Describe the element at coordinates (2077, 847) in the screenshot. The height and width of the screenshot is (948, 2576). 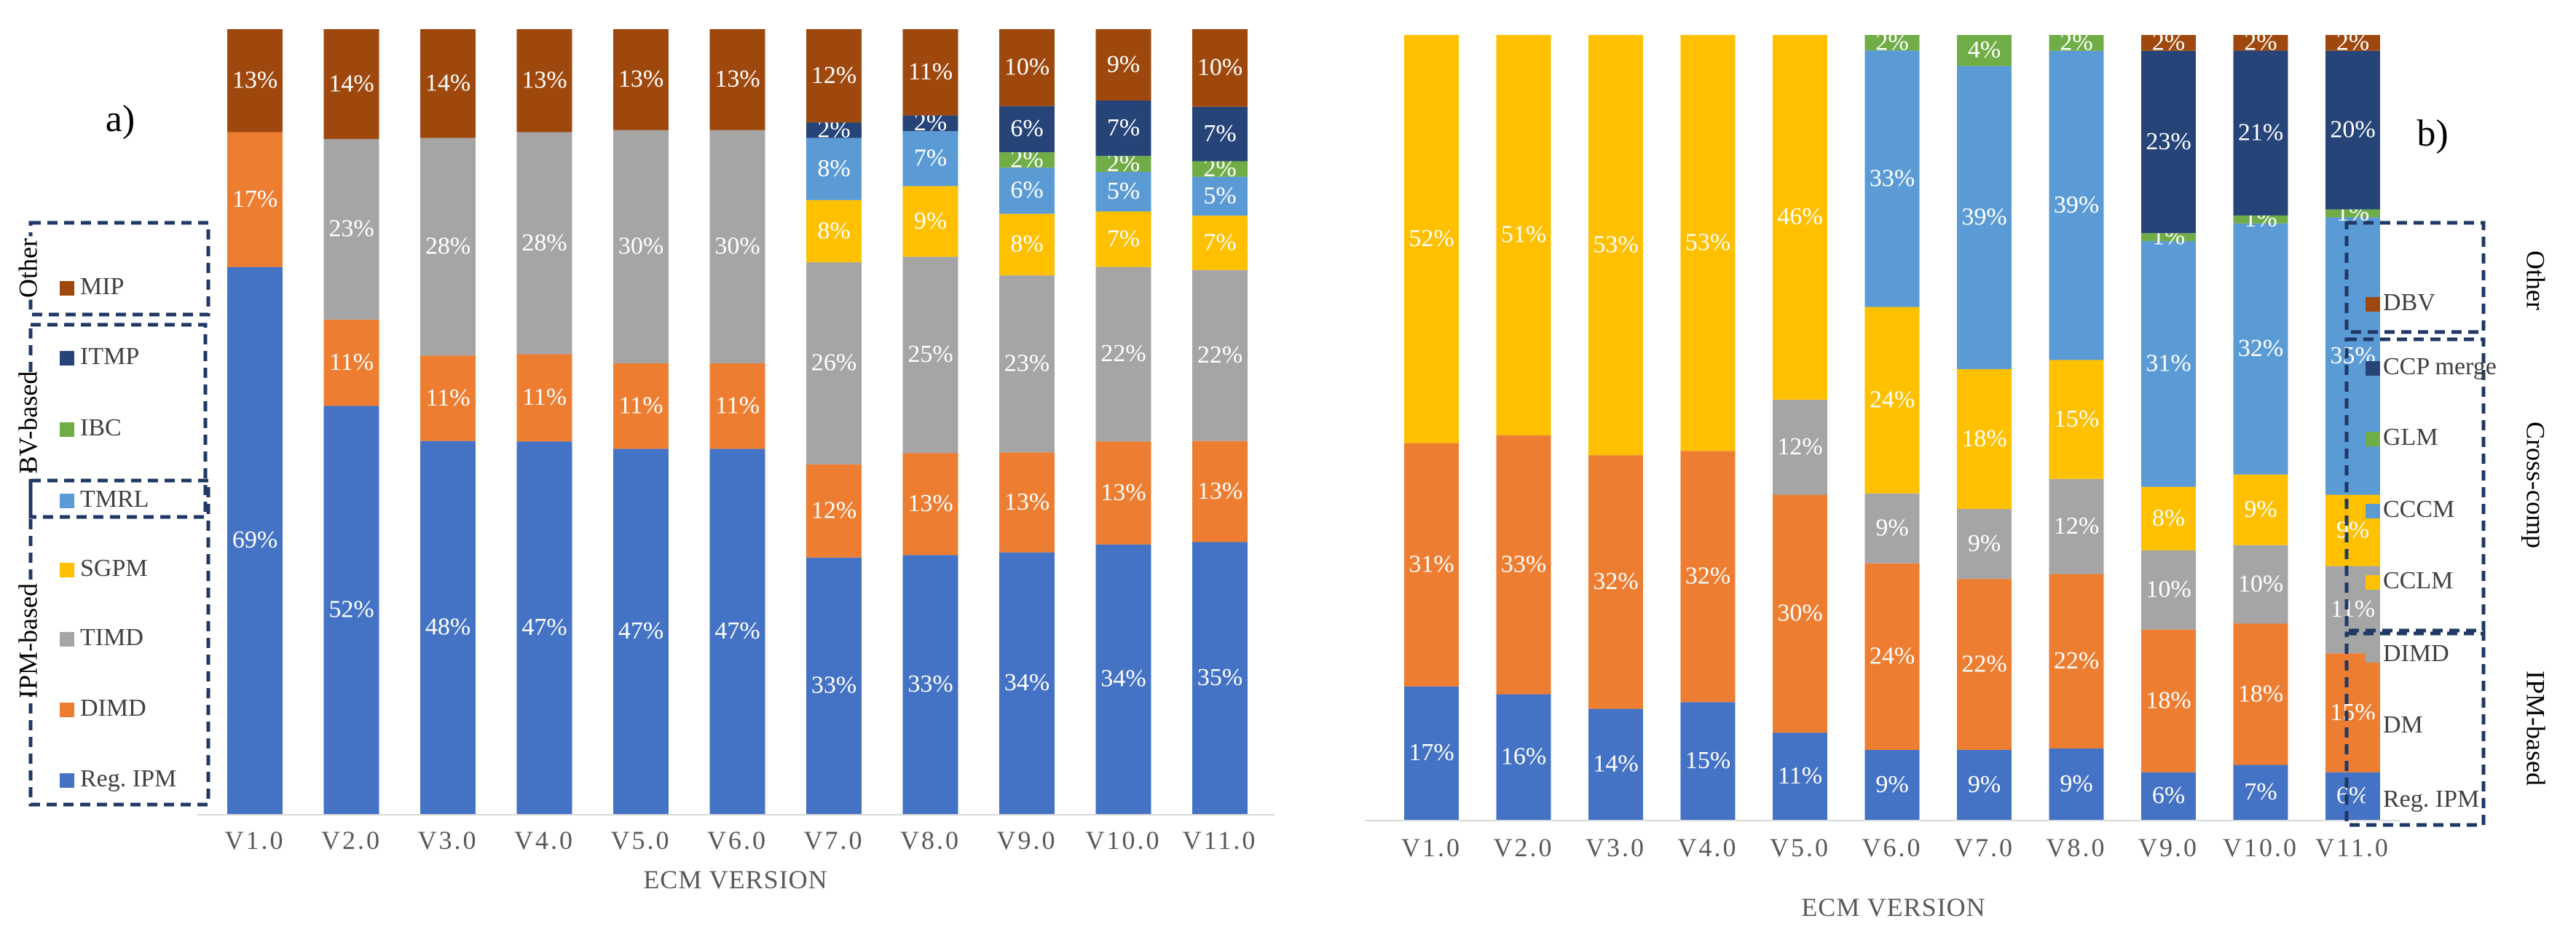
I see `tick-label-v8-0: V8.0` at that location.